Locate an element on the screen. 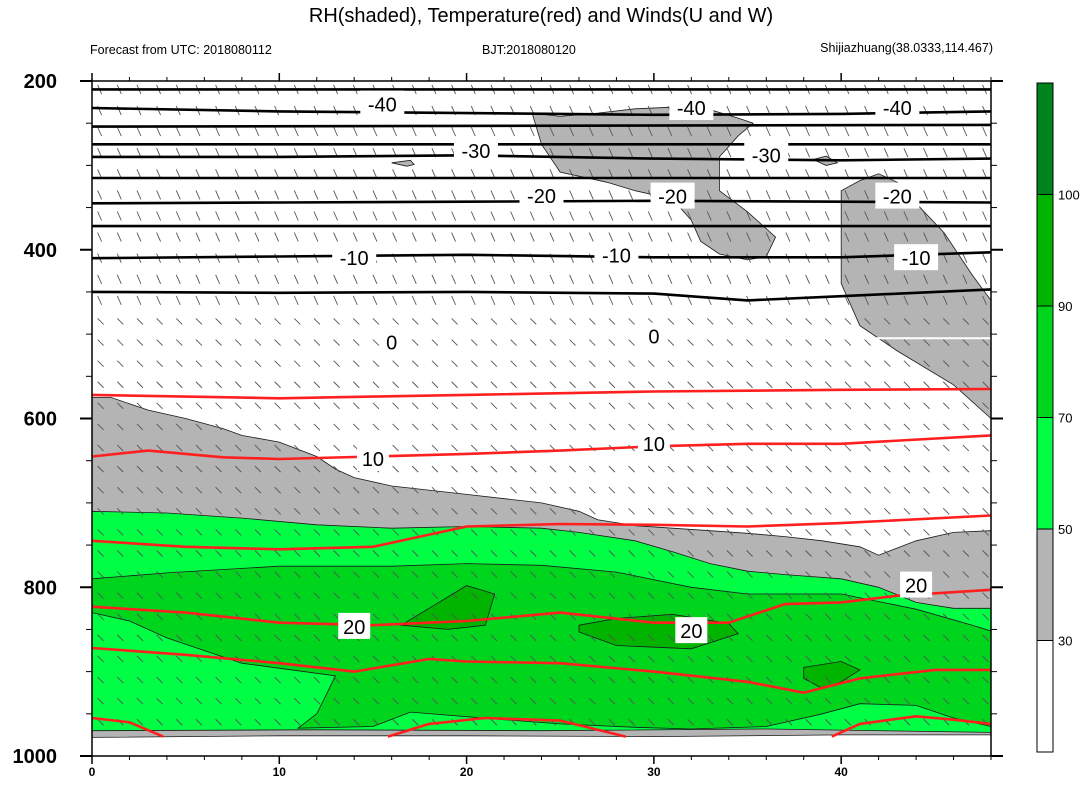 Image resolution: width=1087 pixels, height=806 pixels. colorbar-segment is located at coordinates (1045, 250).